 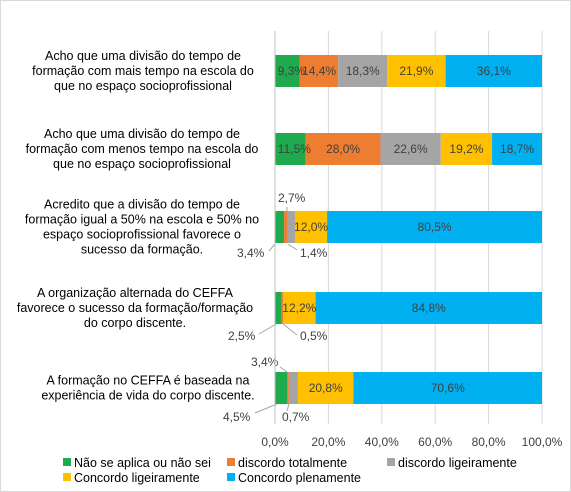 I want to click on data-label: 14,4%, so click(x=319, y=71).